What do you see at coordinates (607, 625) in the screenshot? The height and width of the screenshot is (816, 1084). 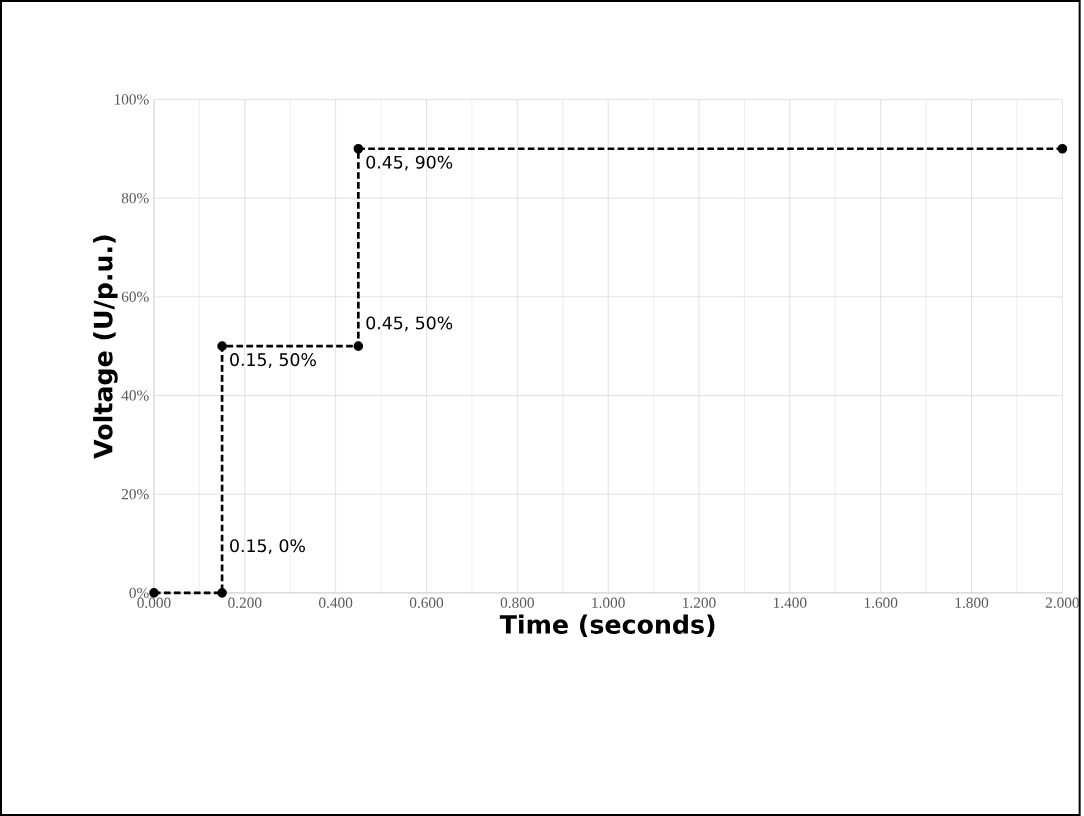 I see `x-axis-title: Time (seconds)` at bounding box center [607, 625].